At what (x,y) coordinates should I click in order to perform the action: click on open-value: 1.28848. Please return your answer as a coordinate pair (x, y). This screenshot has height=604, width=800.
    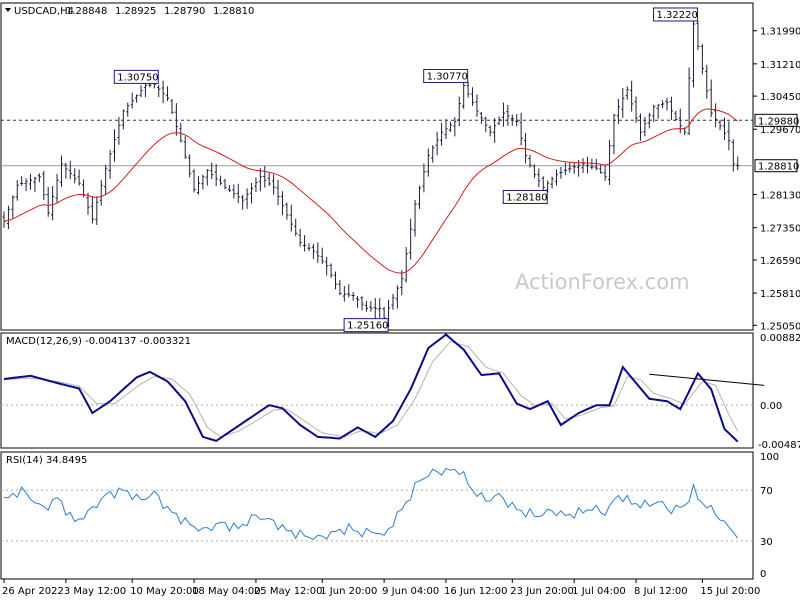
    Looking at the image, I should click on (86, 11).